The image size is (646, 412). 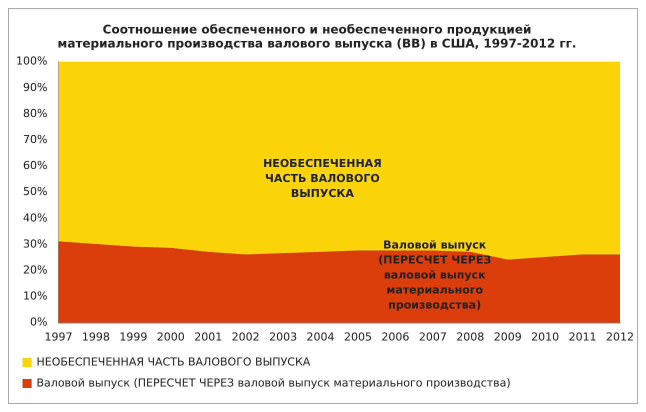 What do you see at coordinates (35, 269) in the screenshot?
I see `y-tick-label: 20%` at bounding box center [35, 269].